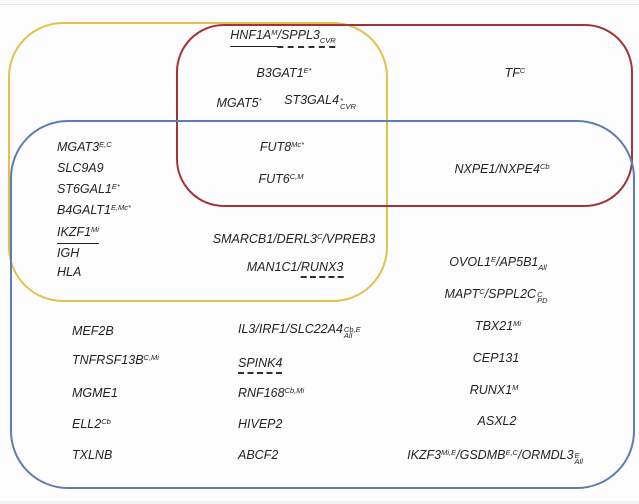 The height and width of the screenshot is (504, 639). I want to click on gene-entry: MAN1C1/RUNX3, so click(295, 269).